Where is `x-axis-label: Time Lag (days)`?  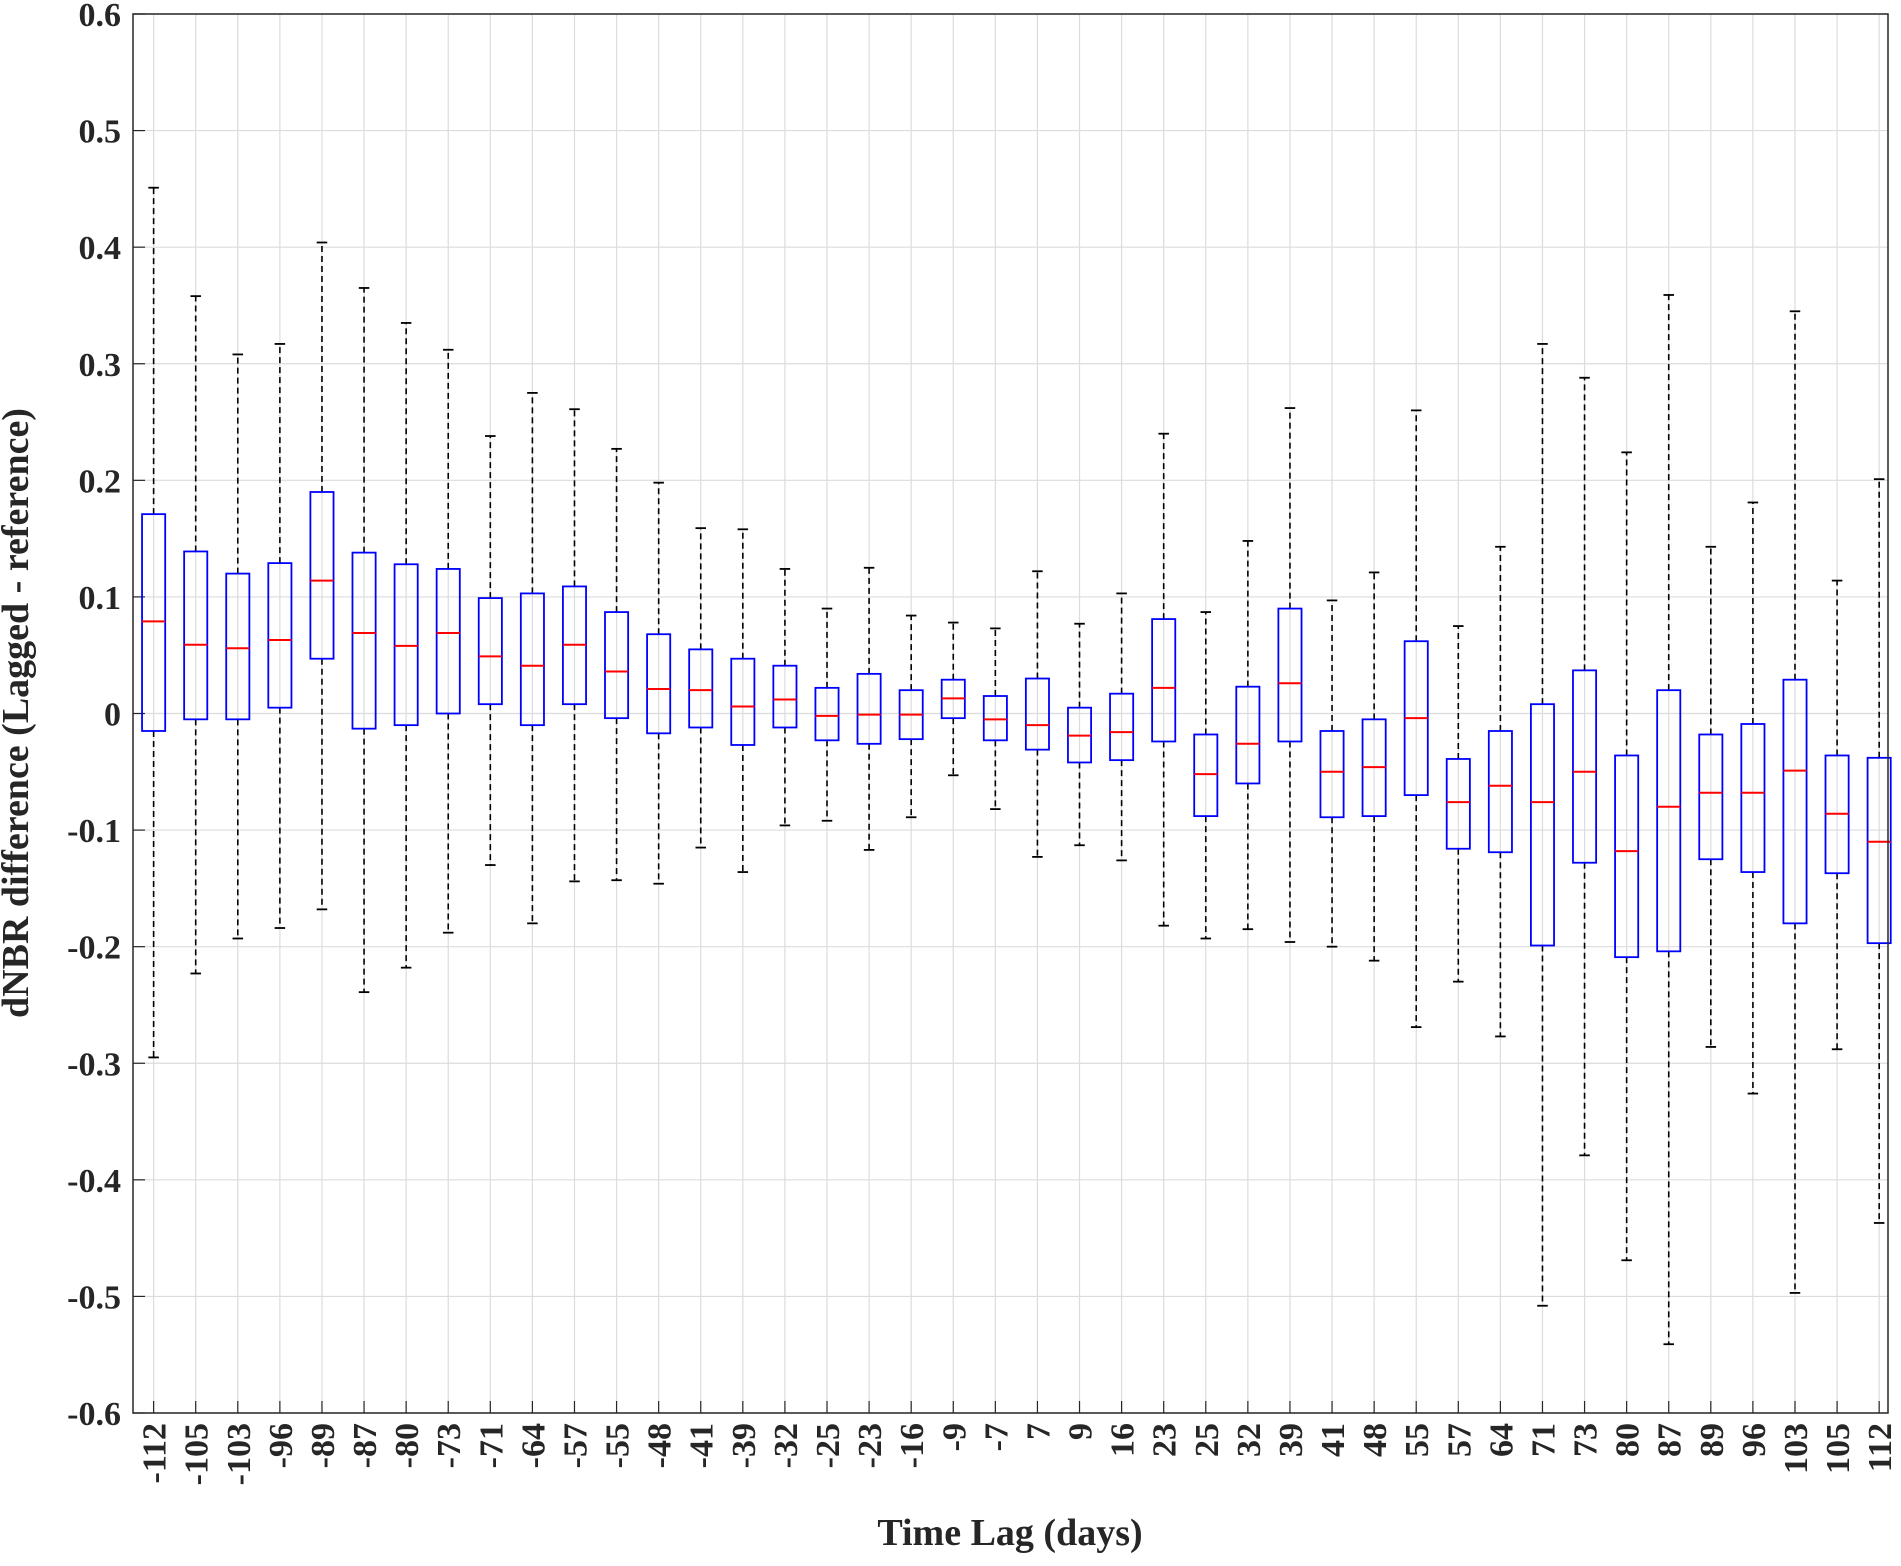
x-axis-label: Time Lag (days) is located at coordinates (1009, 1533).